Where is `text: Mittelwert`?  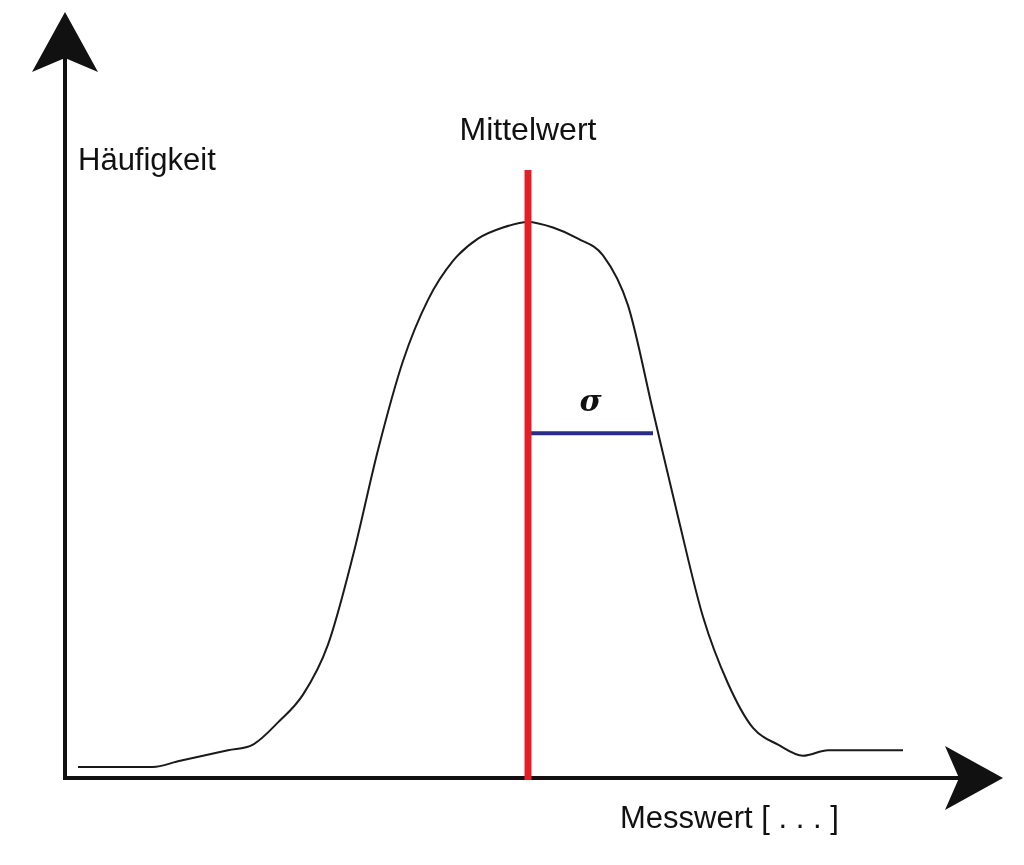
text: Mittelwert is located at coordinates (528, 129).